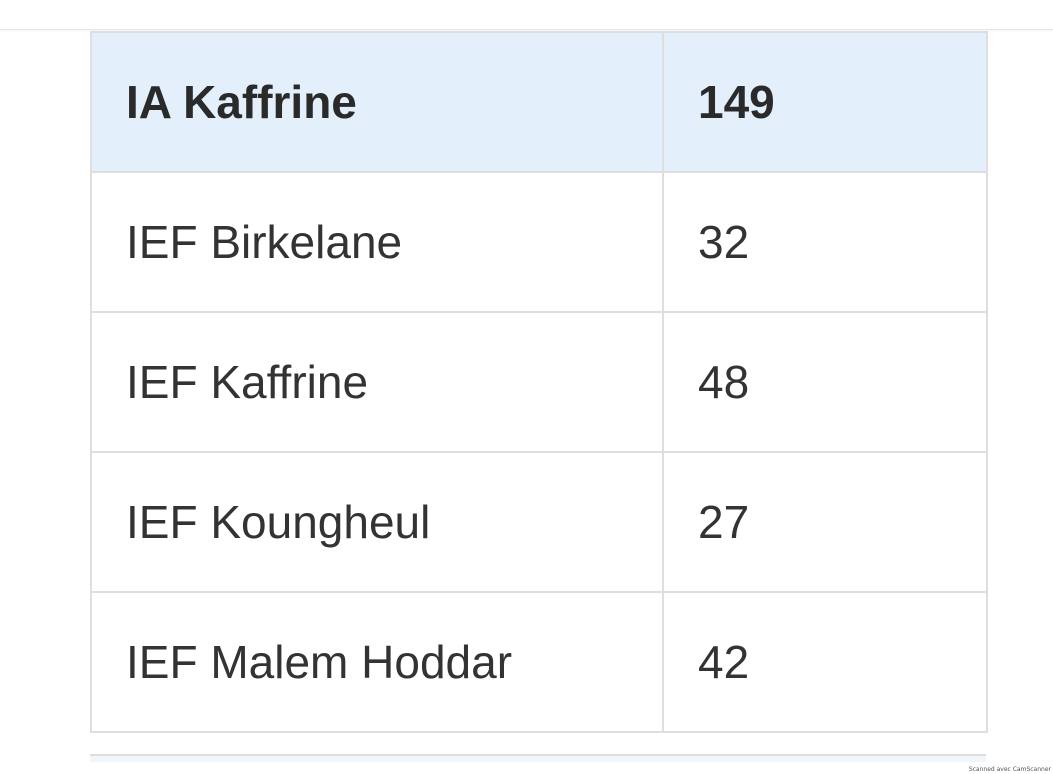 The image size is (1053, 774). What do you see at coordinates (538, 758) in the screenshot?
I see `next-row-edge` at bounding box center [538, 758].